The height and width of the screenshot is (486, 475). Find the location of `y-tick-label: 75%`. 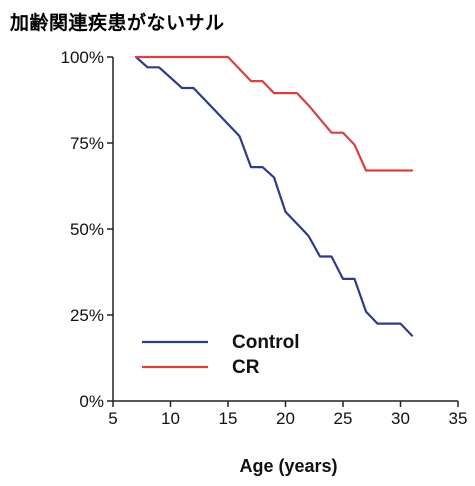

y-tick-label: 75% is located at coordinates (87, 143).